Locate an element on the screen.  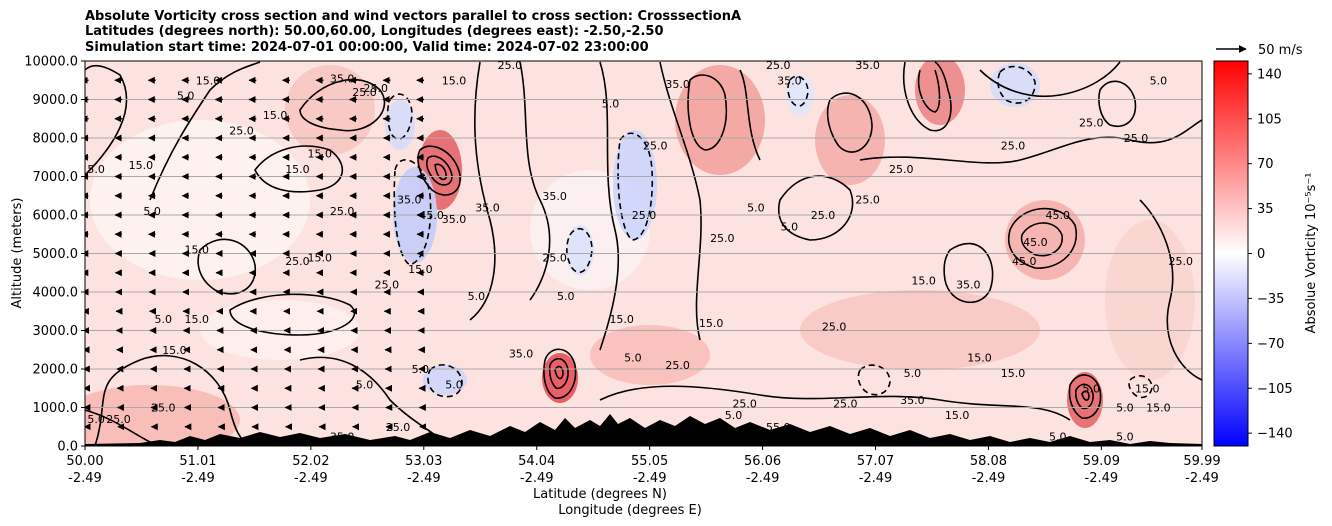
terrain is located at coordinates (643, 430).